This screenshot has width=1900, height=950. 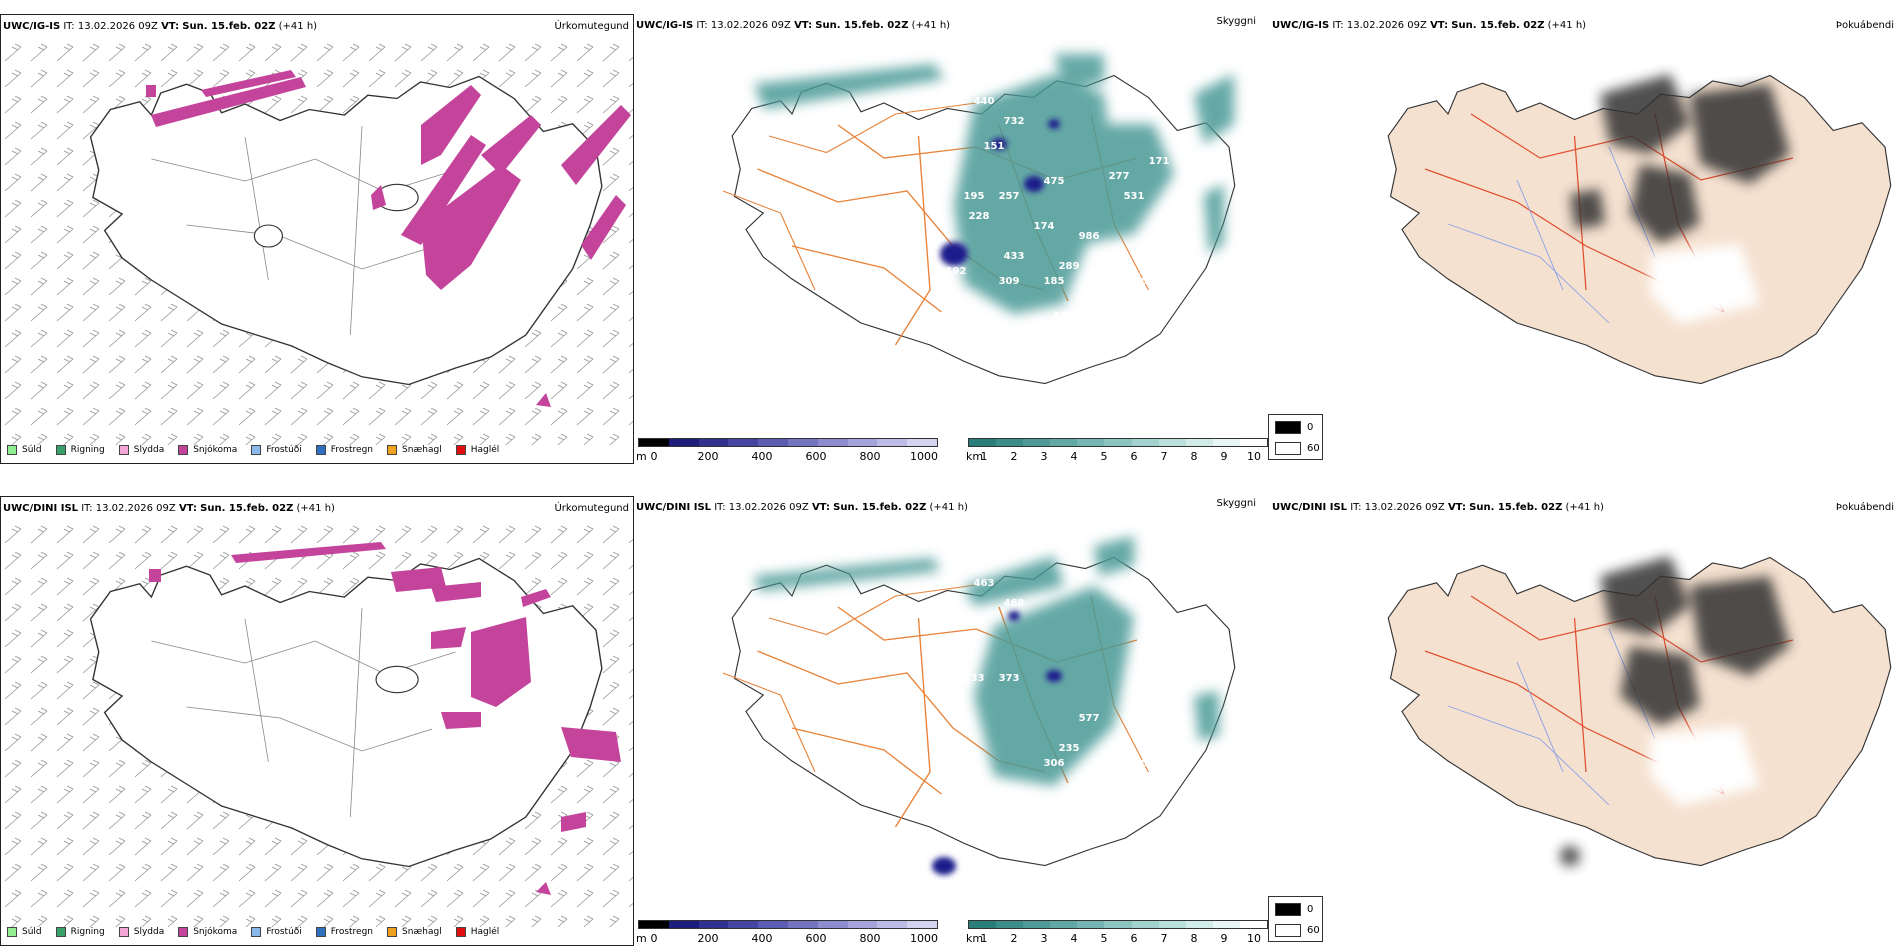 What do you see at coordinates (207, 932) in the screenshot?
I see `legend-item-3: Snjókoma` at bounding box center [207, 932].